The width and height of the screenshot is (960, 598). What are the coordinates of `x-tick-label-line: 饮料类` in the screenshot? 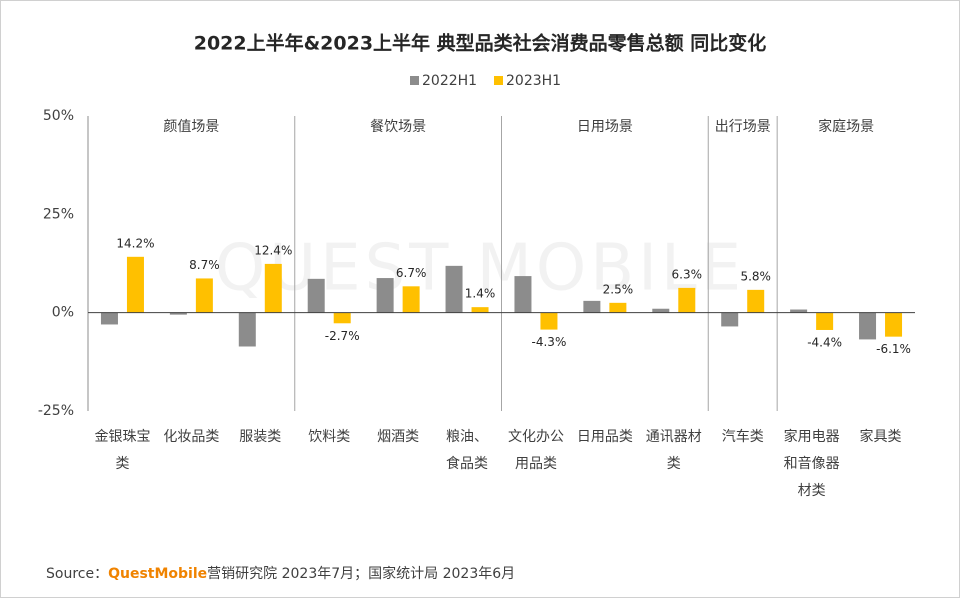 It's located at (329, 437).